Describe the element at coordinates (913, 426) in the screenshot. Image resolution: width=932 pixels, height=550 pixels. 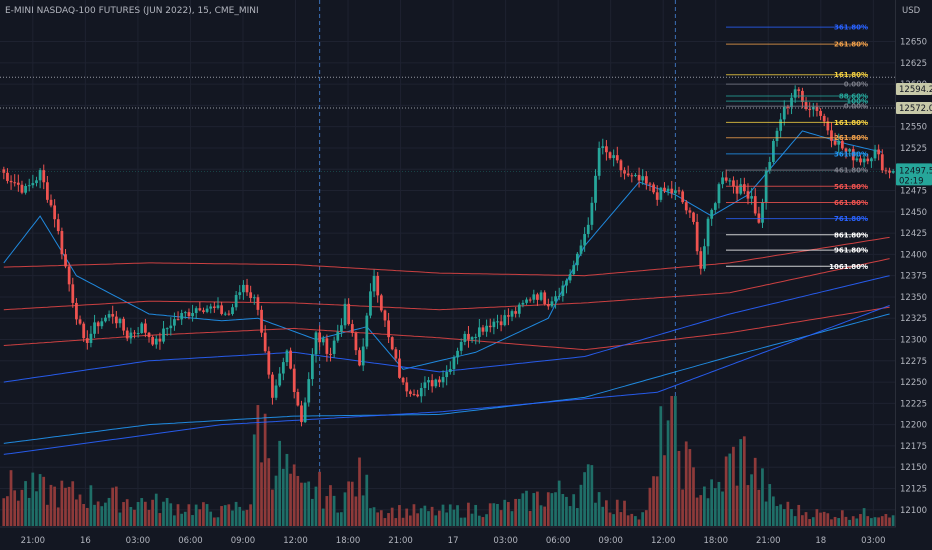
I see `price-tick-label: 12200` at that location.